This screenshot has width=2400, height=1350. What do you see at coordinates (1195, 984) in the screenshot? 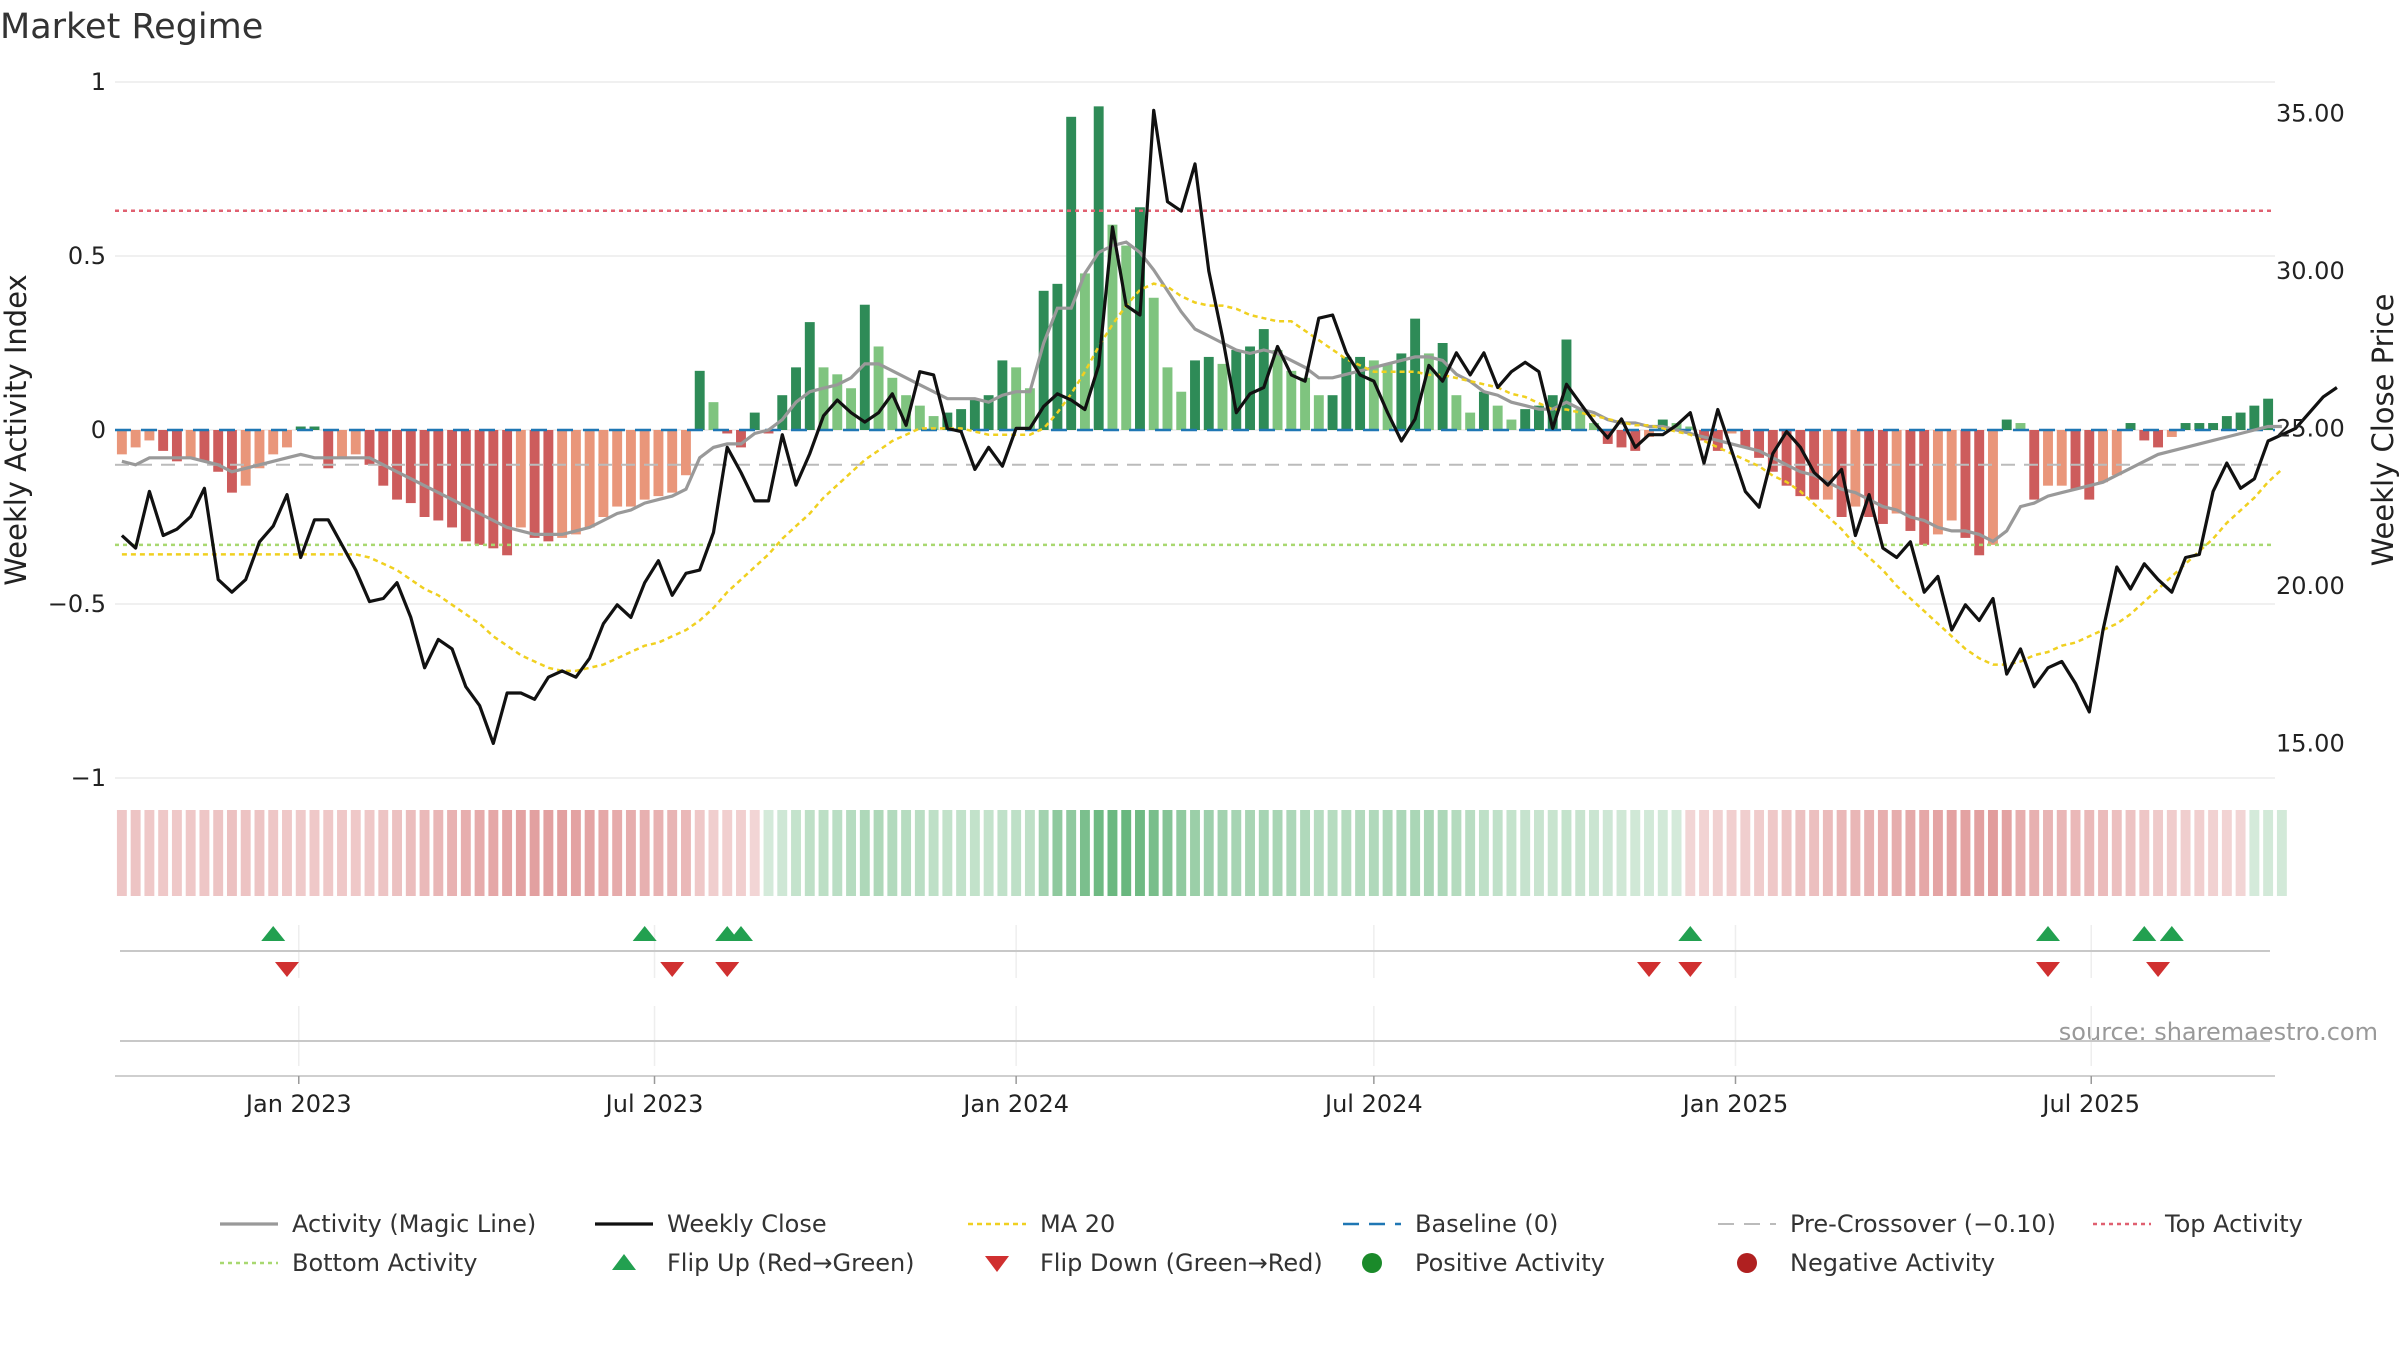
I see `flip-markers-panel` at bounding box center [1195, 984].